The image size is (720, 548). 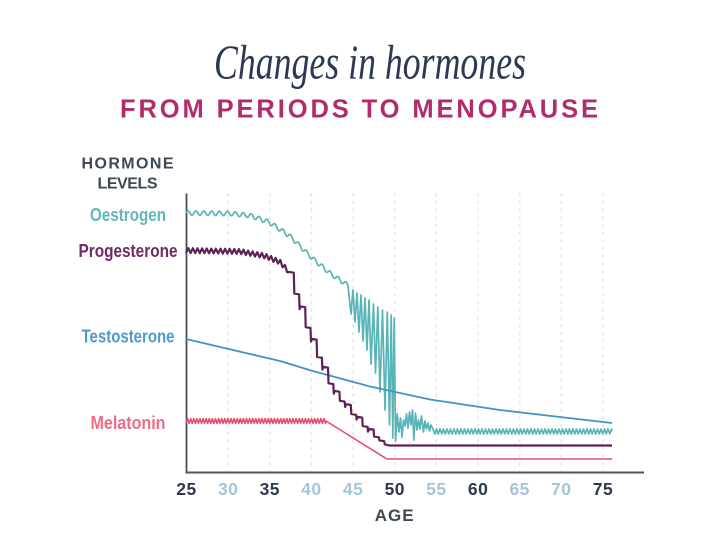 I want to click on svg-text: 70, so click(x=561, y=489).